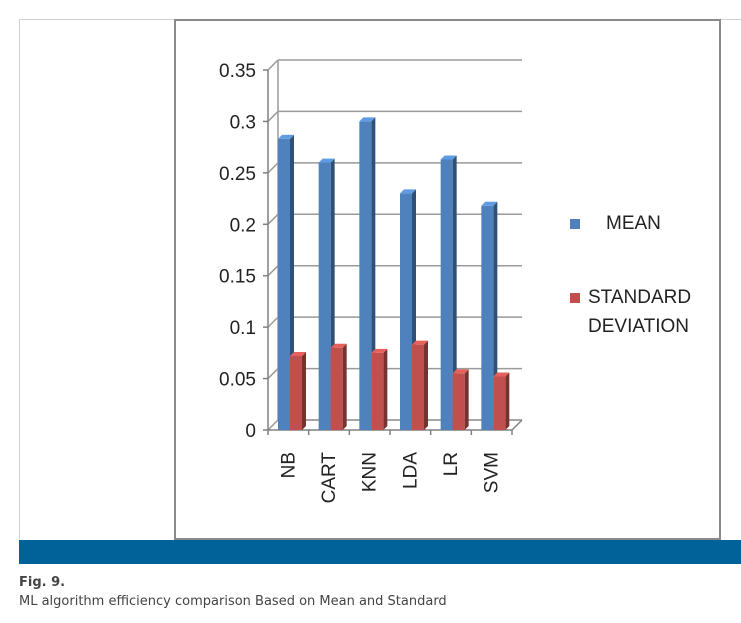  I want to click on floor-side-edge, so click(517, 425).